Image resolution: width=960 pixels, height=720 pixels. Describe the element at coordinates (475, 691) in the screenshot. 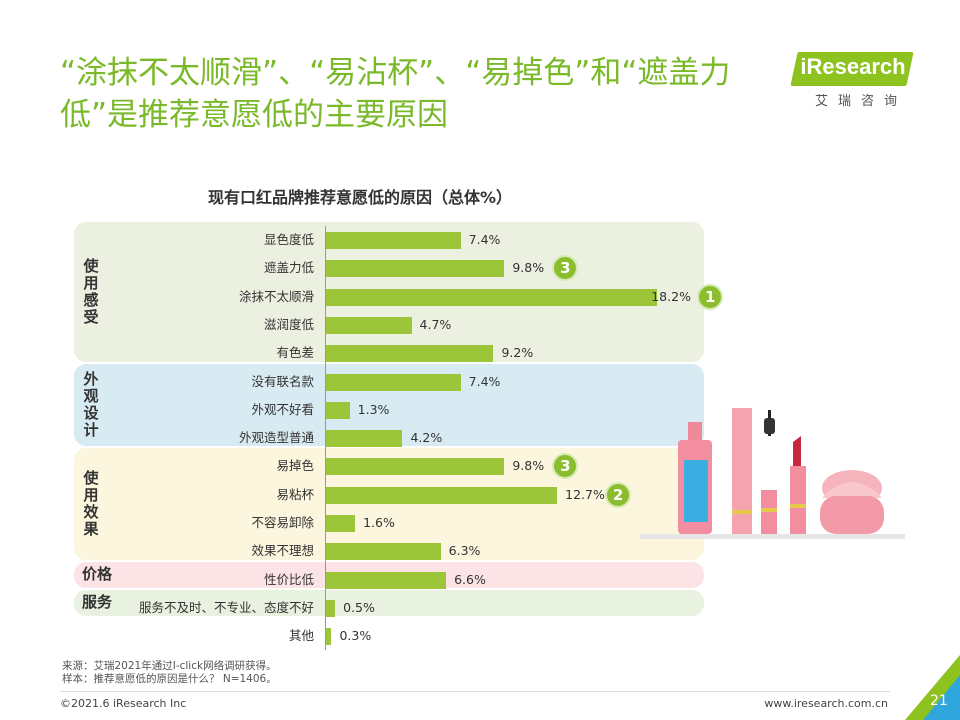

I see `footer-divider` at that location.